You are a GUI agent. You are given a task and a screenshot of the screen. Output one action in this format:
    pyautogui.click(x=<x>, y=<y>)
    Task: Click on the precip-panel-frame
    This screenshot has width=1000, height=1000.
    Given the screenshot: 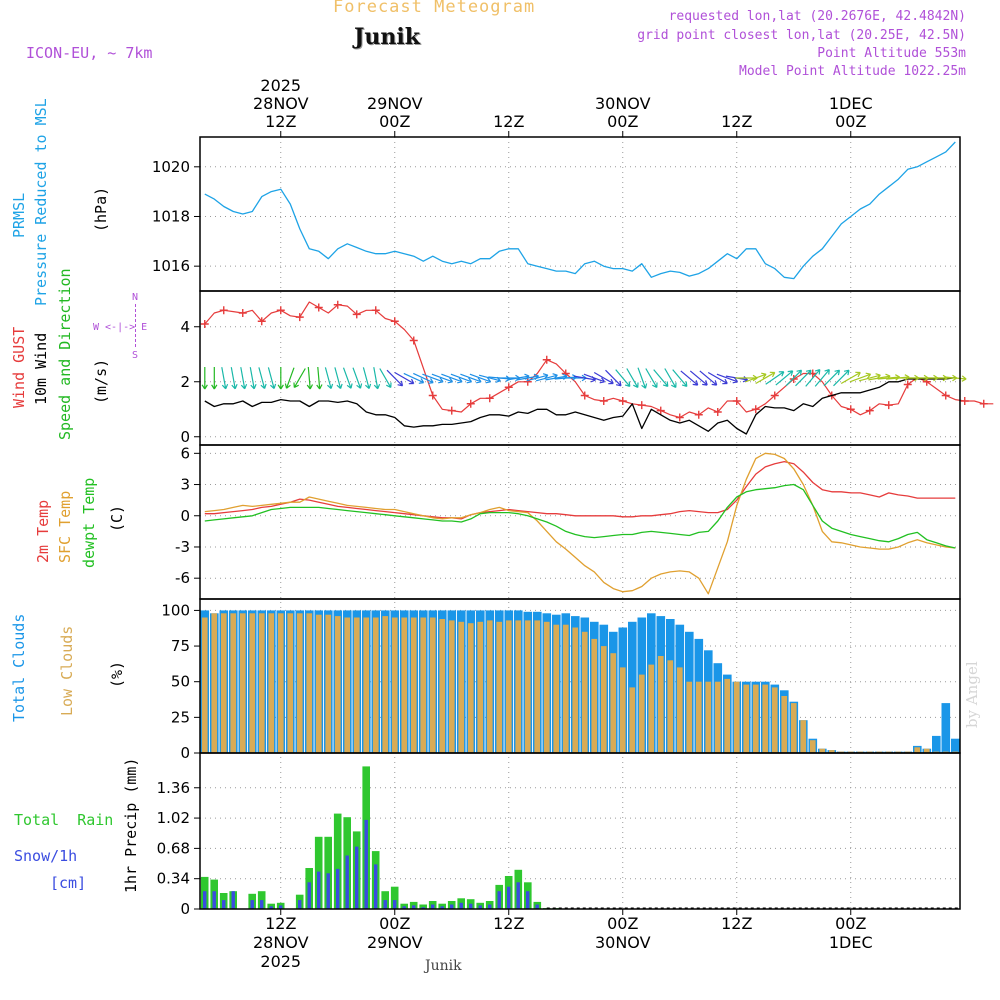 What is the action you would take?
    pyautogui.click(x=580, y=831)
    